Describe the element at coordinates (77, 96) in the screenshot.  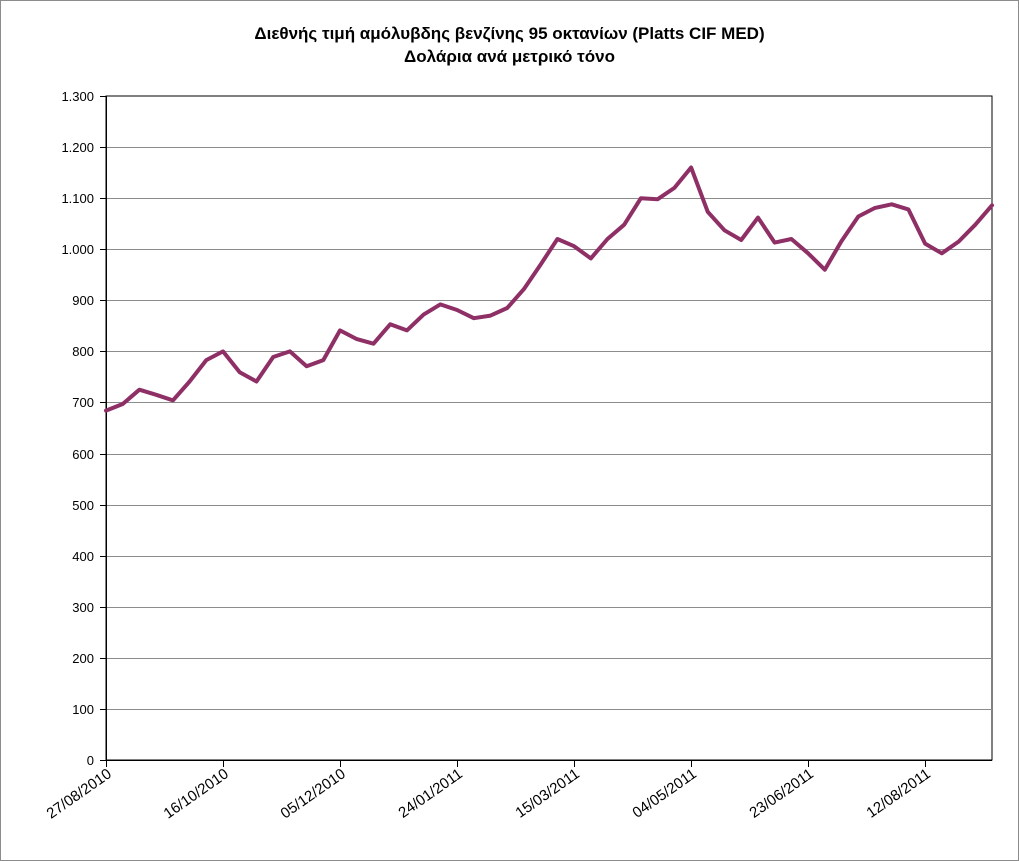
I see `y-tick-label: 1.300` at that location.